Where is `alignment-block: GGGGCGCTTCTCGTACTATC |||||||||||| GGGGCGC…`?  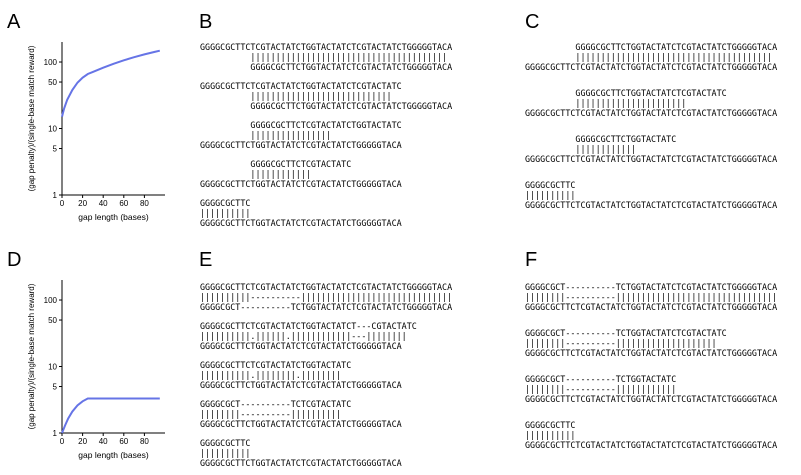 alignment-block: GGGGCGCTTCTCGTACTATC |||||||||||| GGGGCGC… is located at coordinates (326, 174).